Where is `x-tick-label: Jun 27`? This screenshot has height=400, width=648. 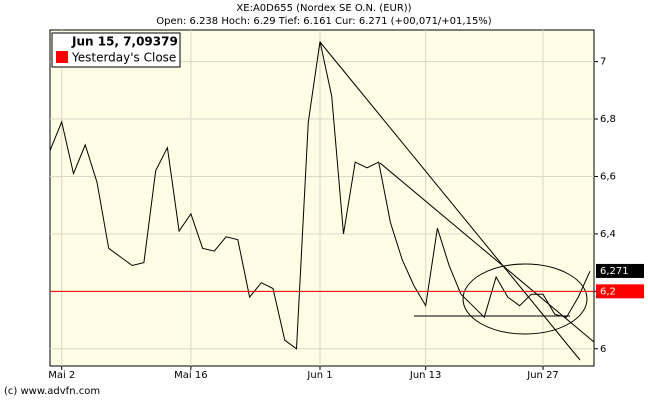 x-tick-label: Jun 27 is located at coordinates (542, 375).